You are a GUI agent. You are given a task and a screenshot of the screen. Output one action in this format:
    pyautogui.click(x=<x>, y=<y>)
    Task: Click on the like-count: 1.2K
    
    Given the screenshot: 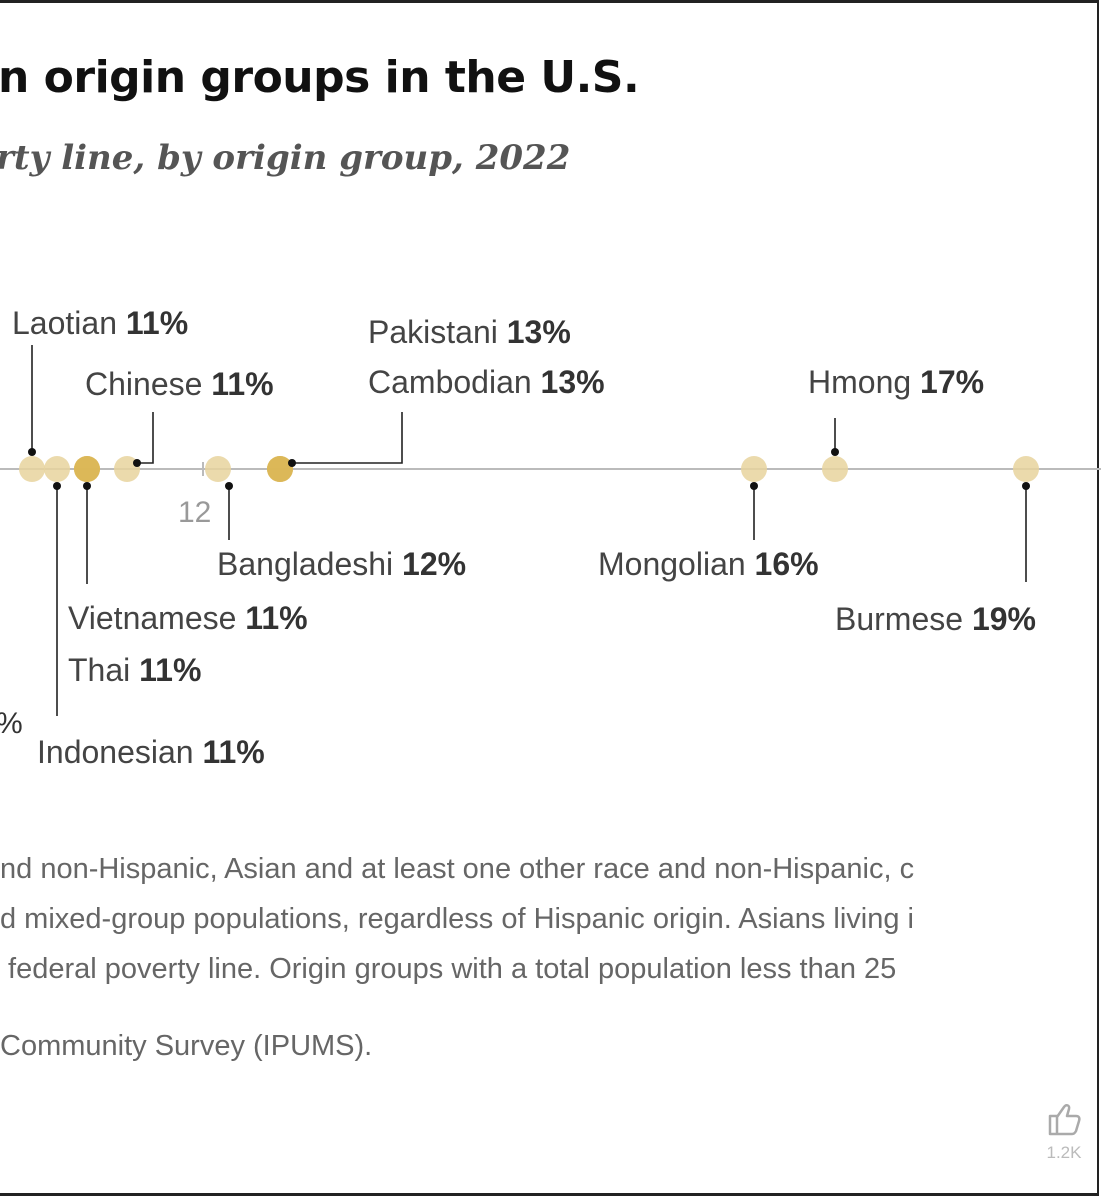 What is the action you would take?
    pyautogui.click(x=1064, y=1152)
    